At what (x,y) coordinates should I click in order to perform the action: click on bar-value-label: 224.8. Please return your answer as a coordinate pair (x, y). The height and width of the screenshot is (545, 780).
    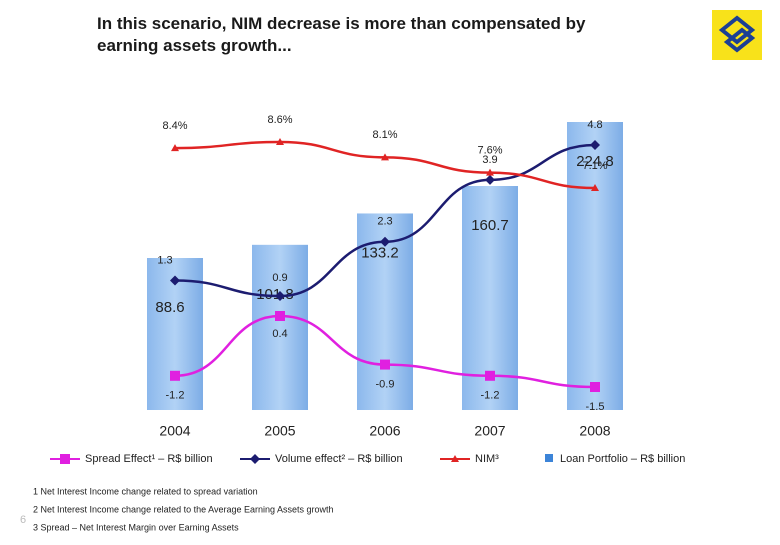
    Looking at the image, I should click on (595, 161).